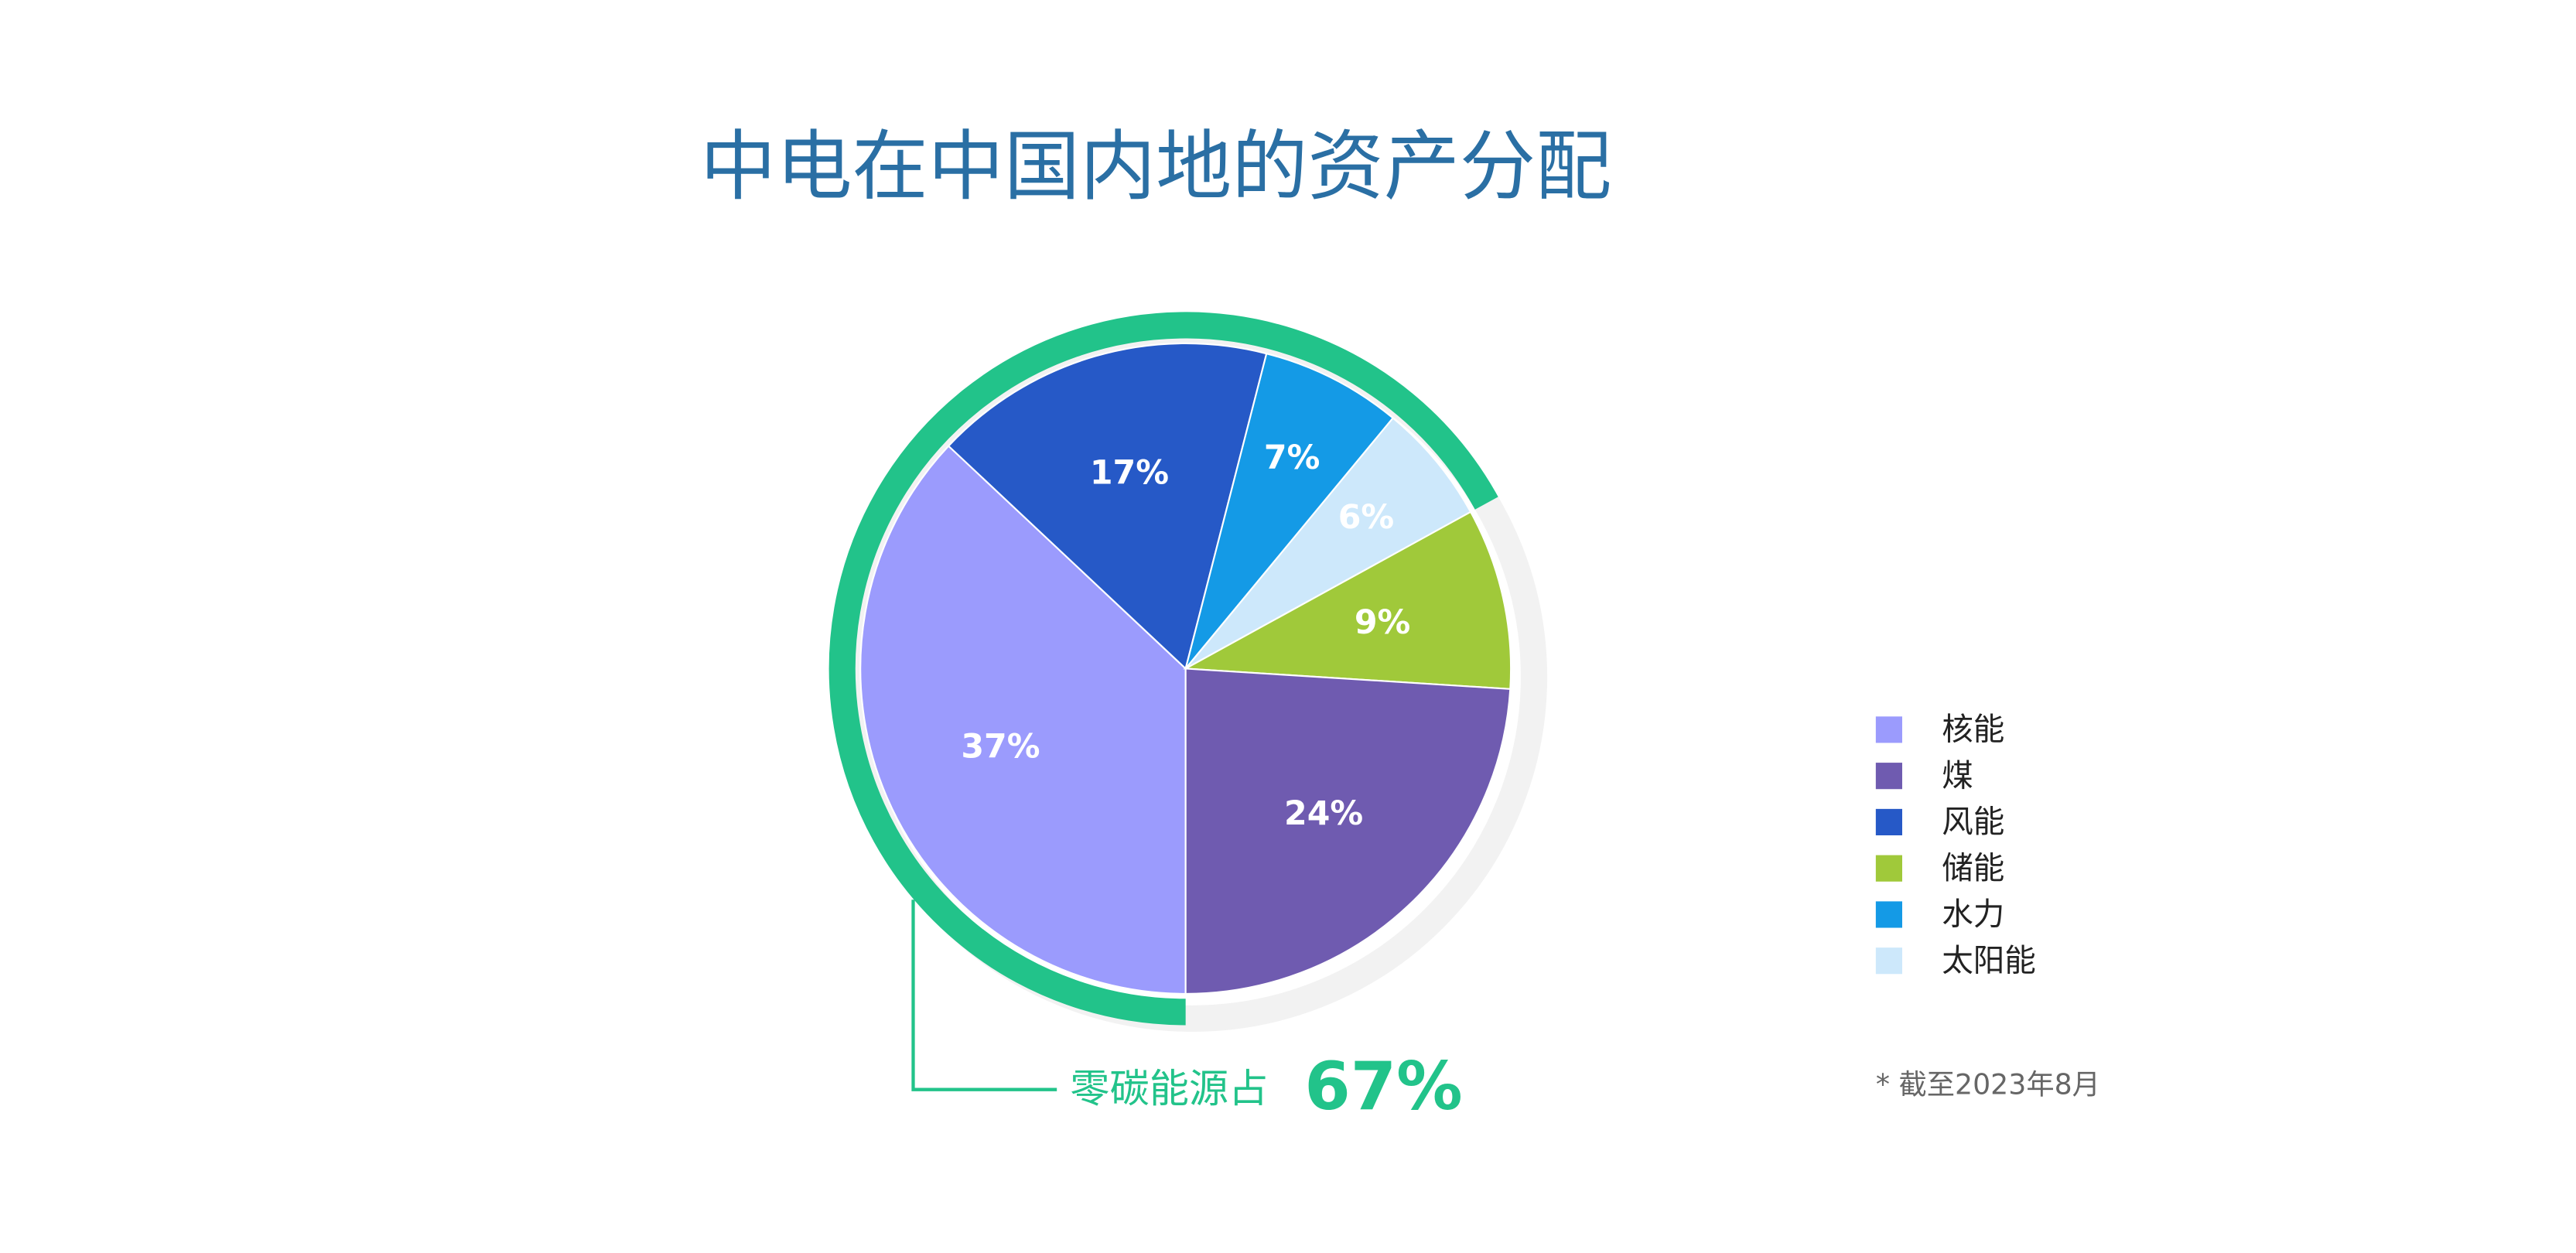  Describe the element at coordinates (1973, 914) in the screenshot. I see `legend-label: 水力` at that location.